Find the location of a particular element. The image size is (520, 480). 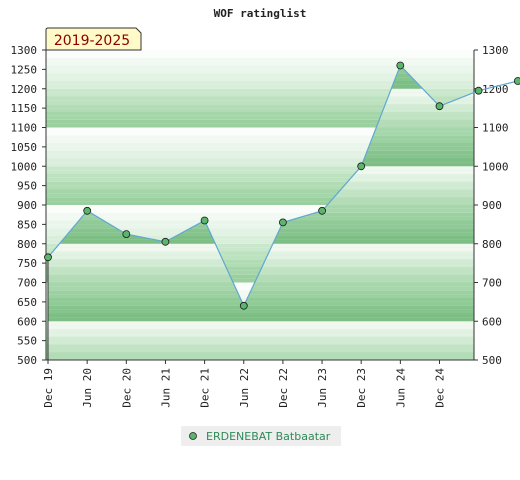

period-badge-label: 2019-2025 is located at coordinates (92, 41).